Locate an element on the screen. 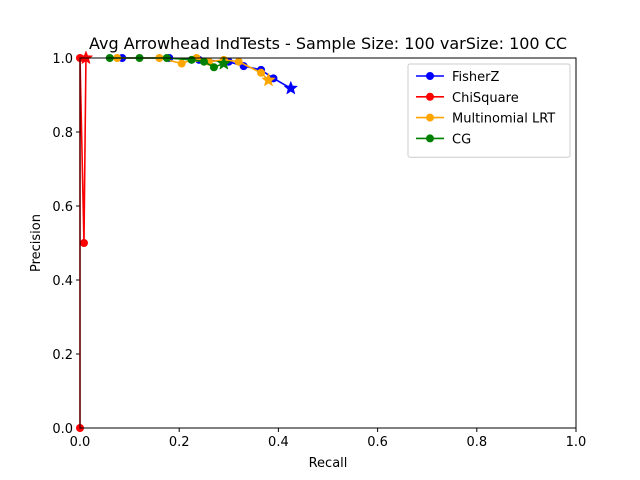 The image size is (640, 480). x-tick-label: 1.0 is located at coordinates (576, 442).